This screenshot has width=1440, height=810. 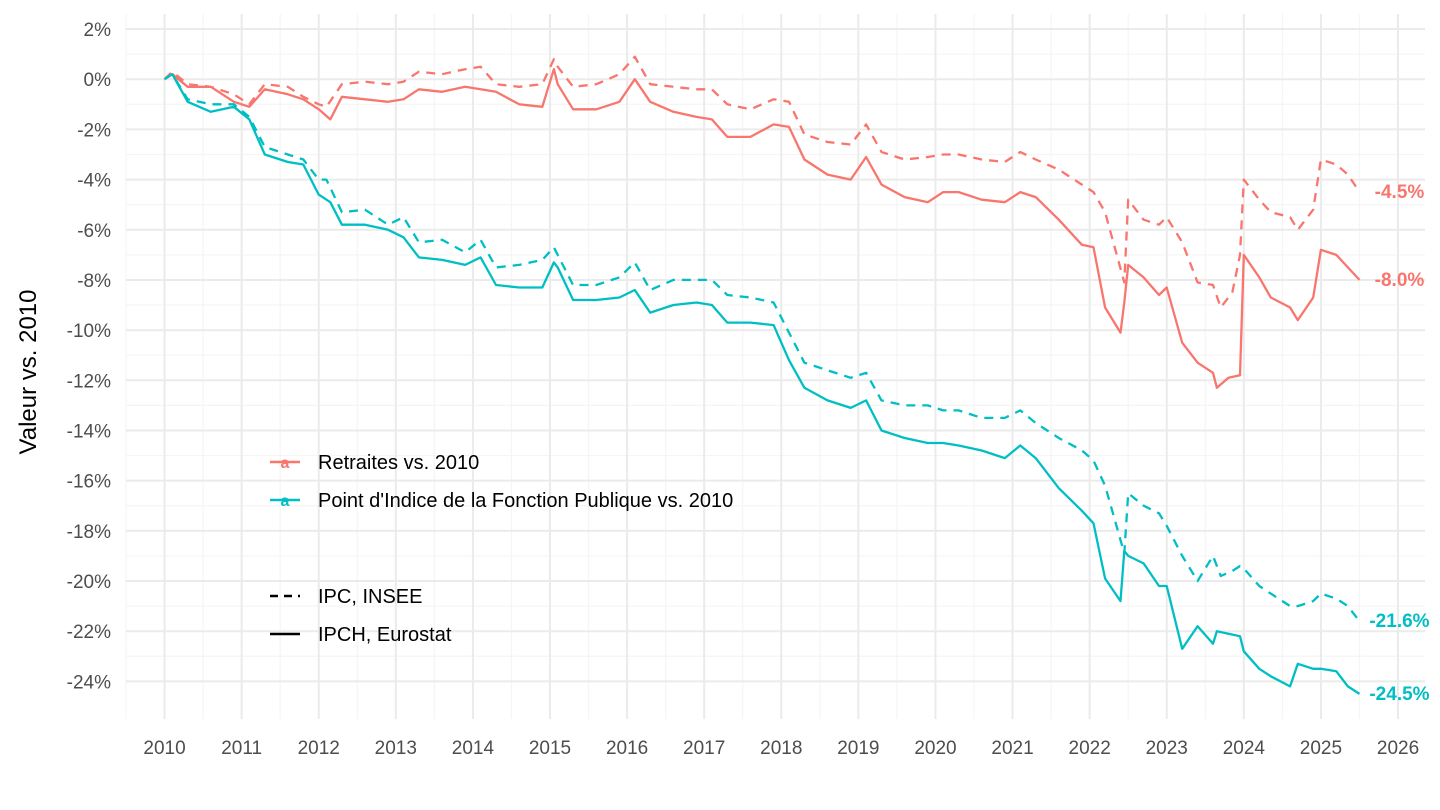 What do you see at coordinates (1399, 694) in the screenshot?
I see `end-label: -24.5%` at bounding box center [1399, 694].